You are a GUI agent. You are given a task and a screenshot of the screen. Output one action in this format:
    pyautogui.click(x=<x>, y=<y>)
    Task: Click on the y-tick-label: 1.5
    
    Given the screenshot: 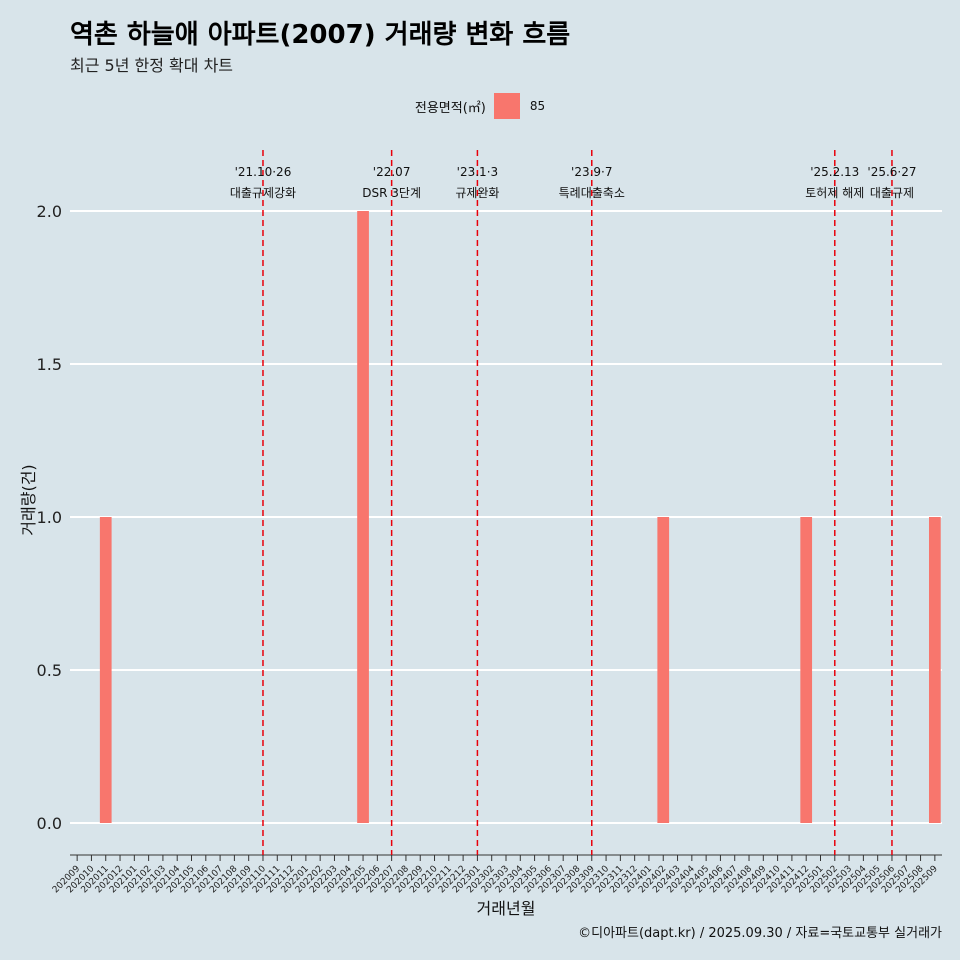 What is the action you would take?
    pyautogui.click(x=49, y=364)
    